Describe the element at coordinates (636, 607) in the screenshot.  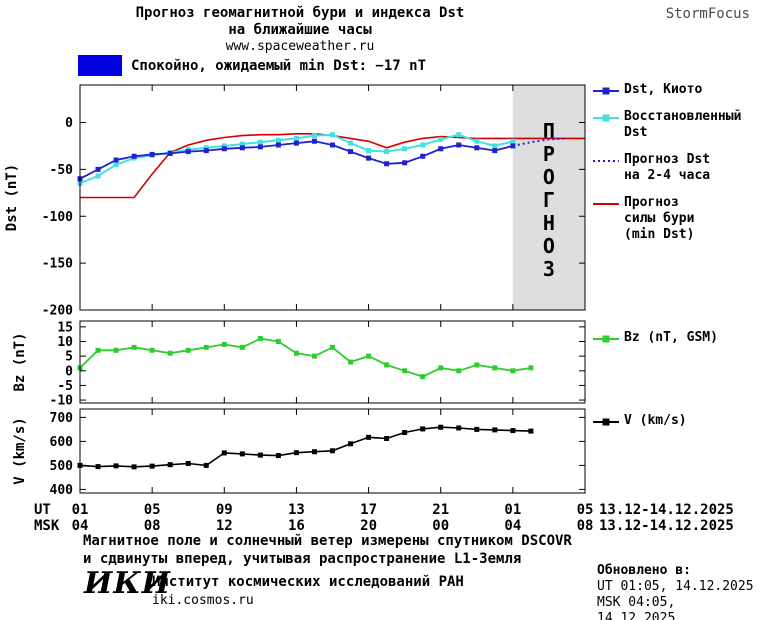
I see `updated-msk: MSK 04:05, 14.12.2025` at that location.